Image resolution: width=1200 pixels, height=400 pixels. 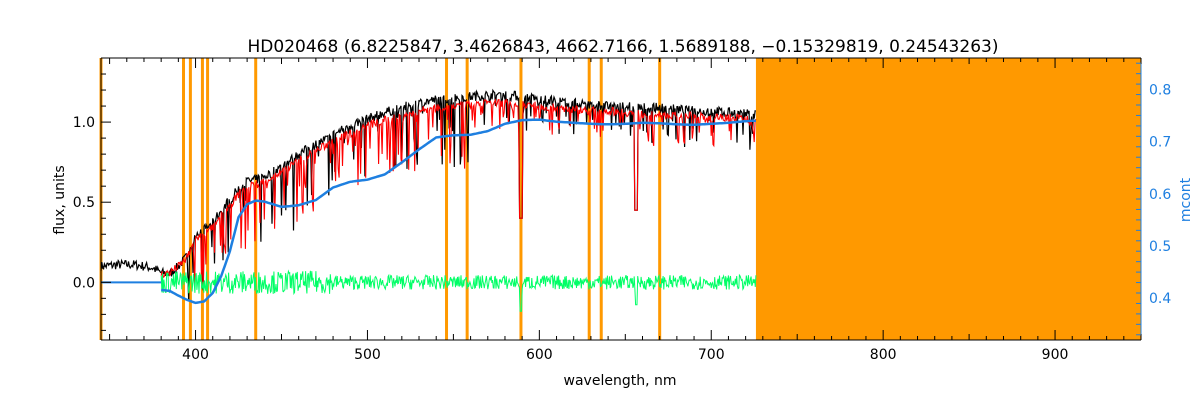 What do you see at coordinates (60, 199) in the screenshot?
I see `y-axis-title: flux, units` at bounding box center [60, 199].